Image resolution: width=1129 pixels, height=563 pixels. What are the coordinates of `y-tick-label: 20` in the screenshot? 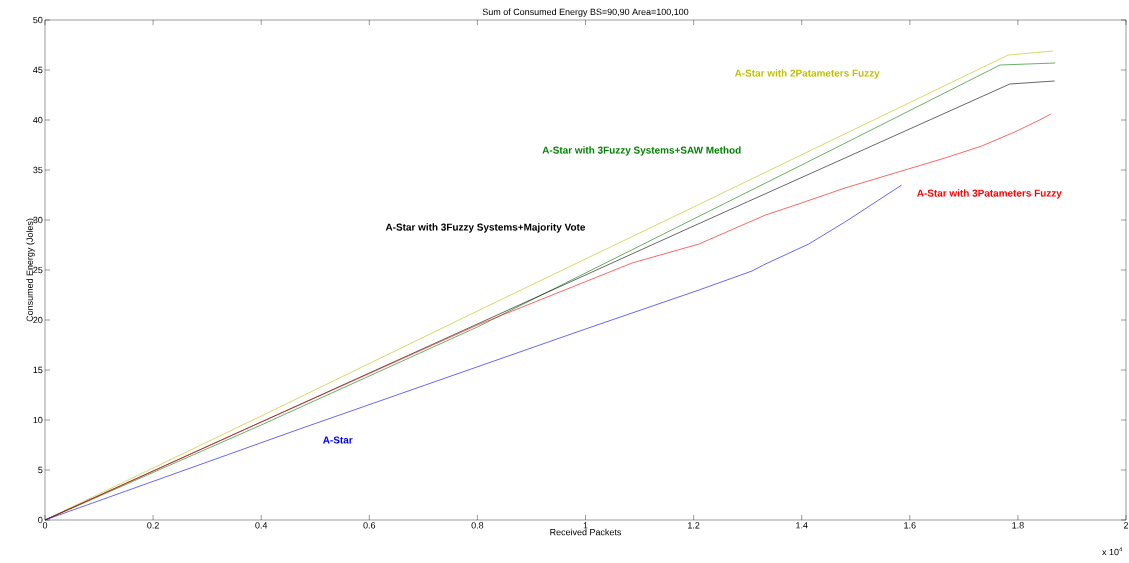 It's located at (38, 320).